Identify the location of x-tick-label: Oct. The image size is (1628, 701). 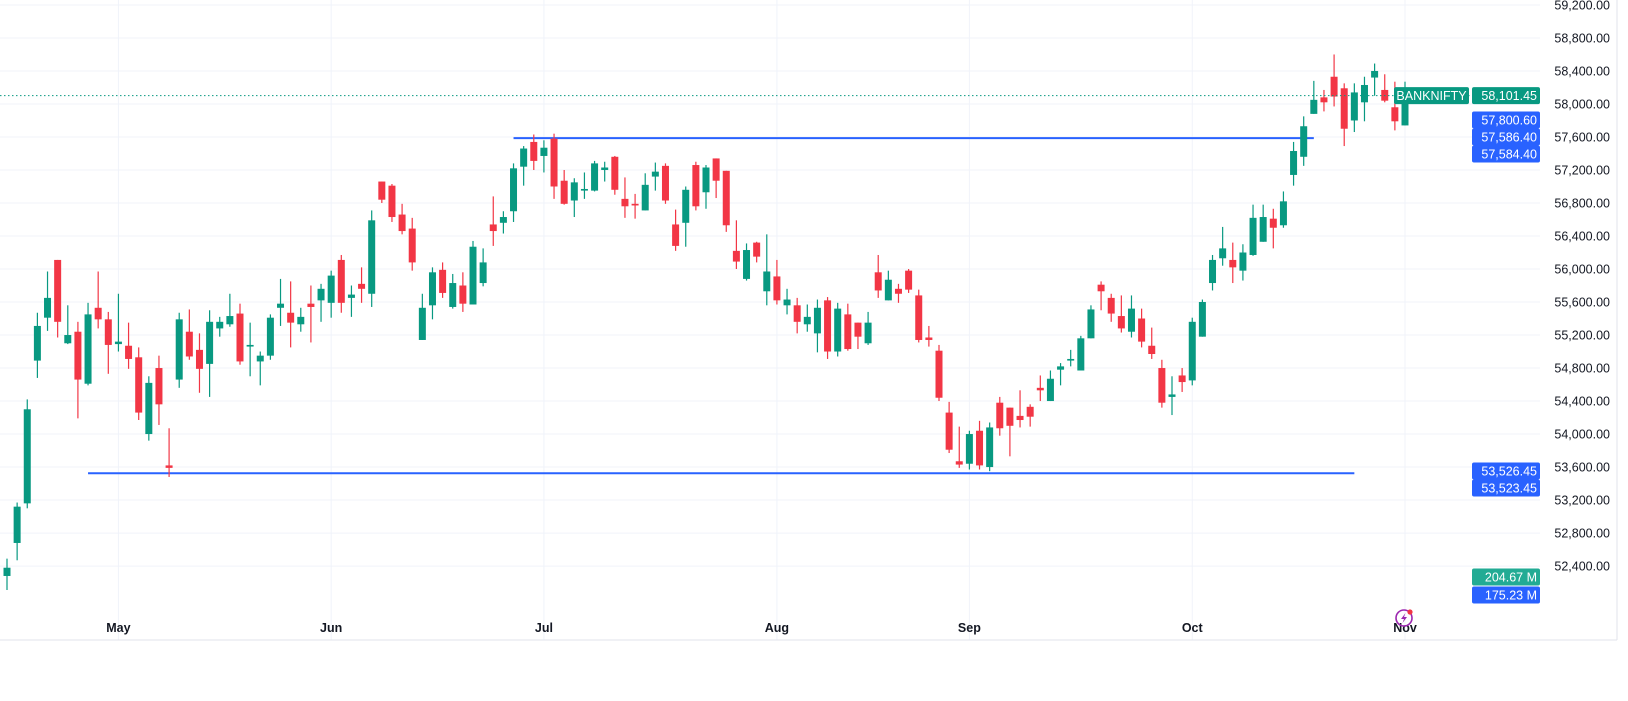
(1193, 628).